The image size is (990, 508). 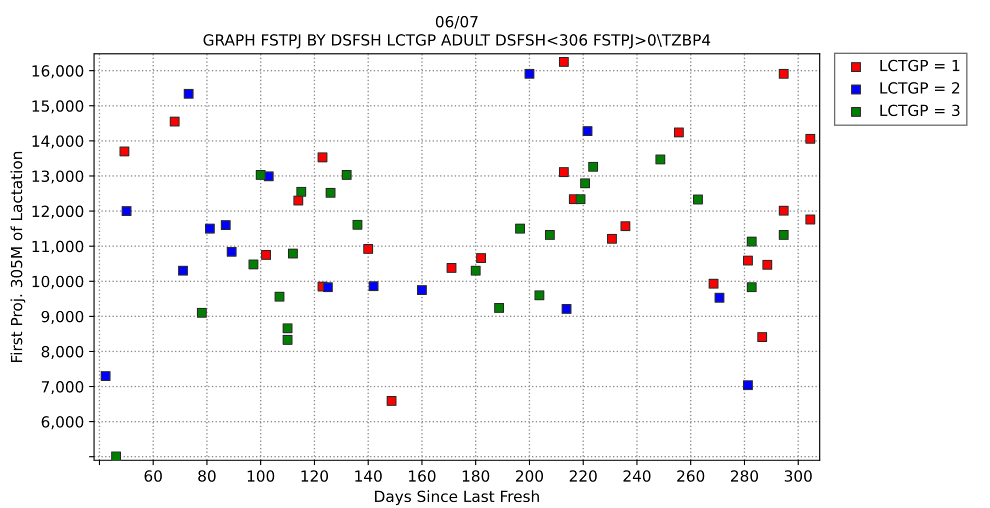 What do you see at coordinates (63, 423) in the screenshot?
I see `y-tick-label: 6,000` at bounding box center [63, 423].